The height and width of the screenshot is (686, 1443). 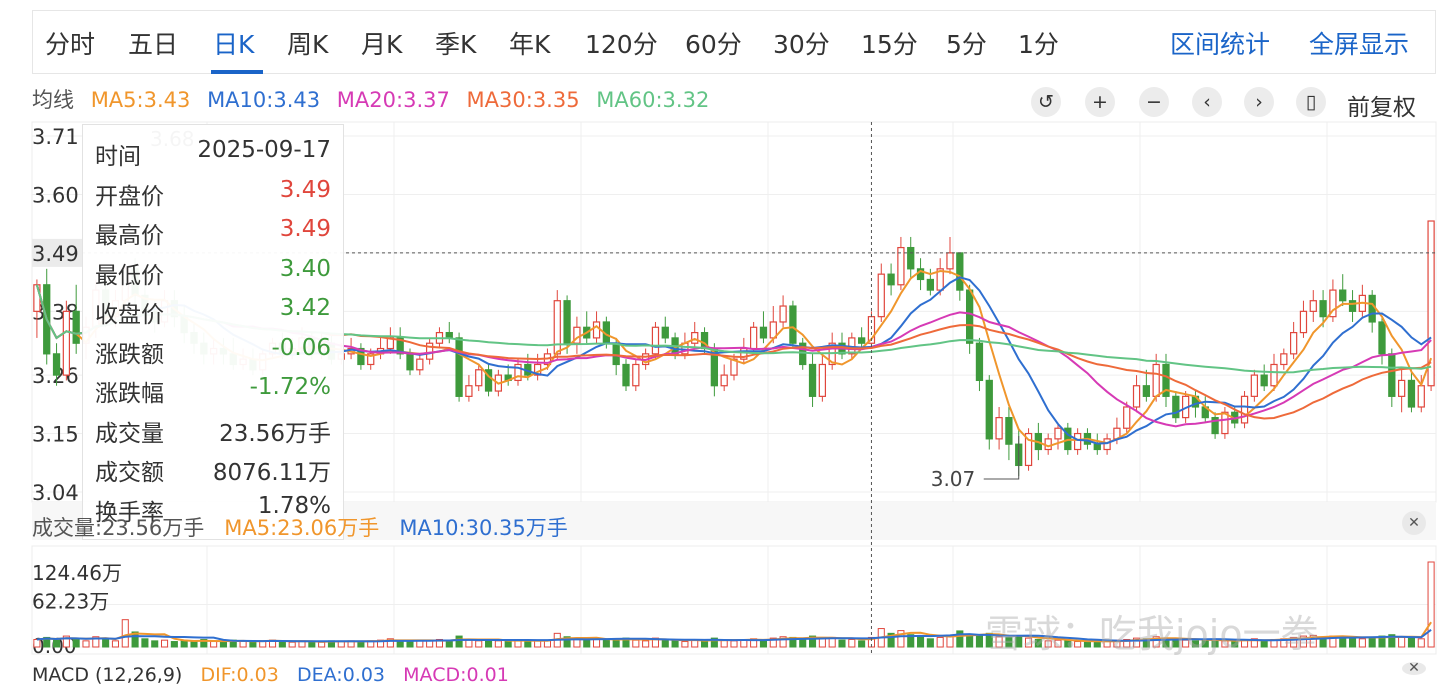 I want to click on tab-120min: 120分, so click(x=621, y=44).